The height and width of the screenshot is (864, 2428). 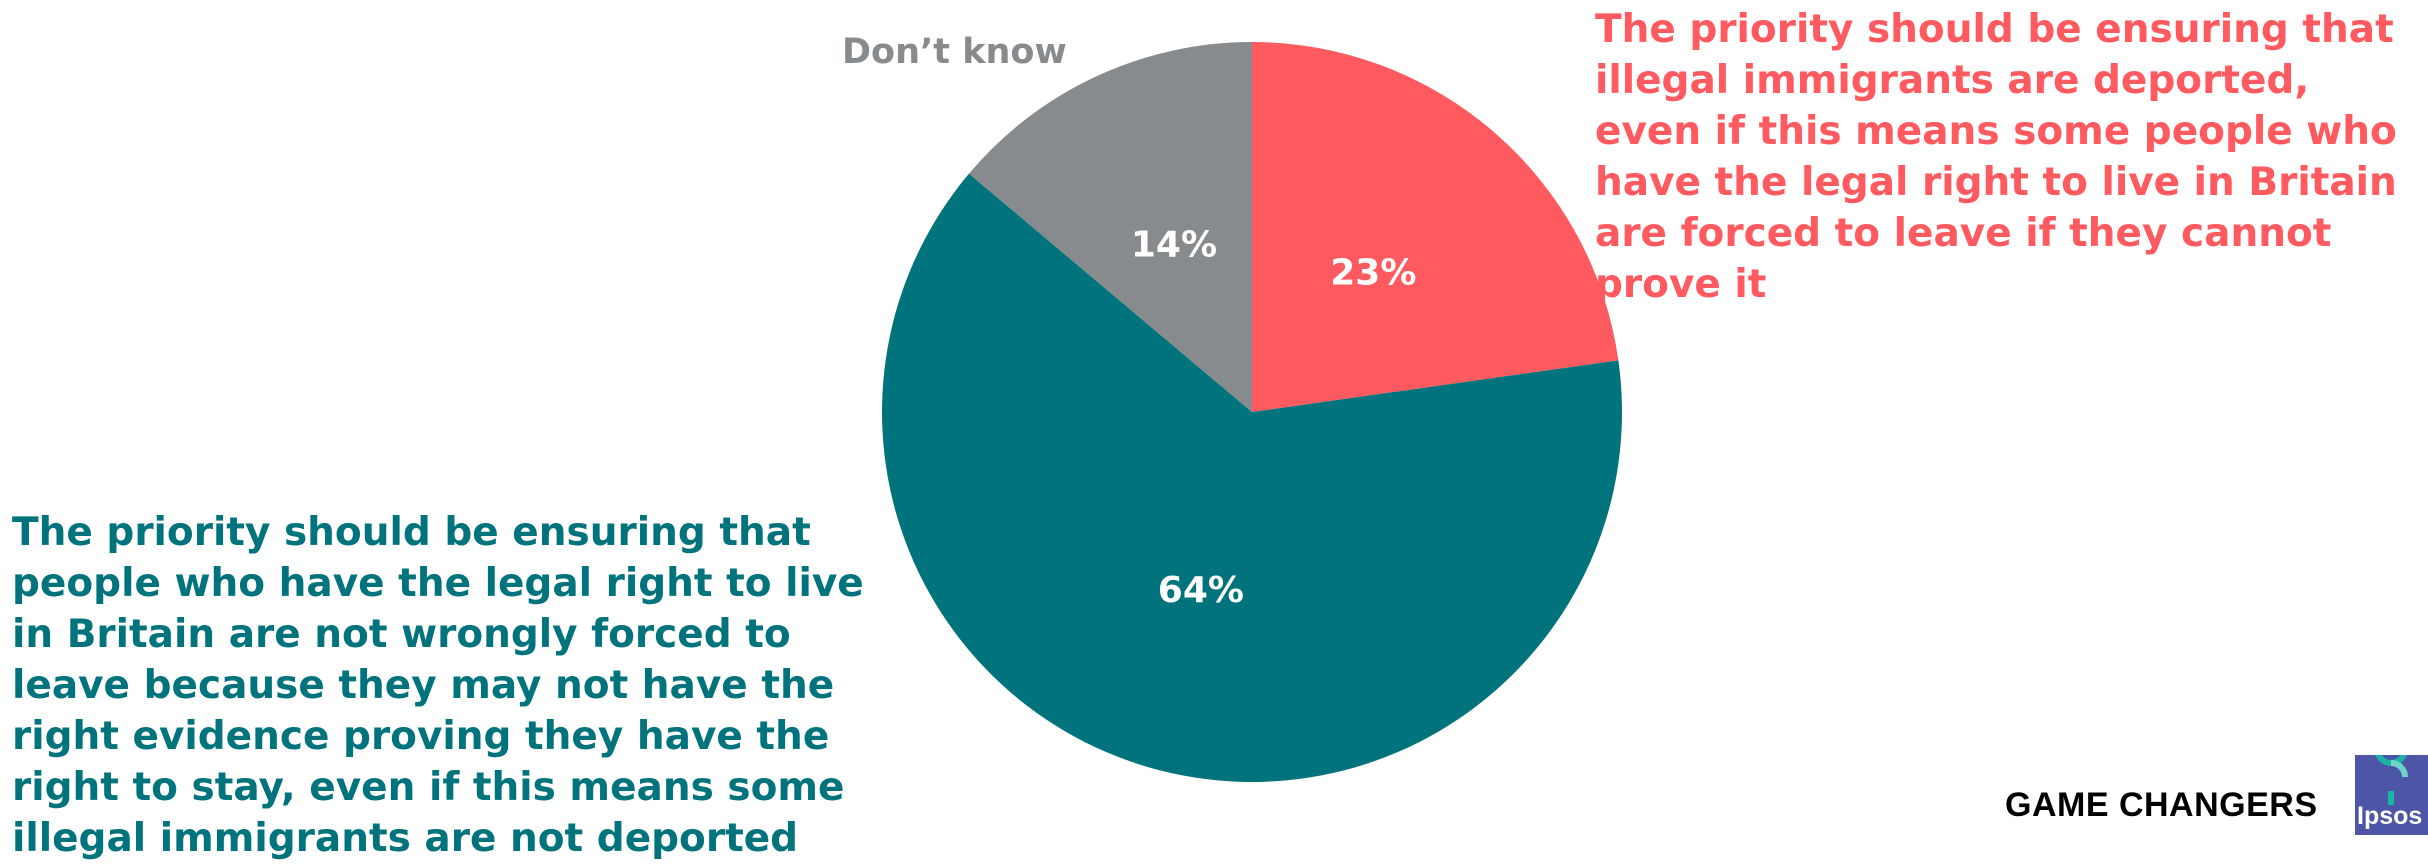 I want to click on game-changers-tagline: GAME CHANGERS, so click(x=2161, y=805).